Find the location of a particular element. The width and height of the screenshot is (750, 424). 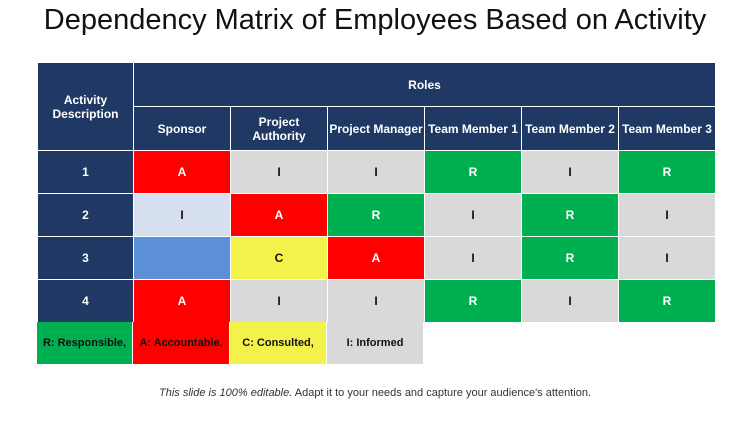

column-header-project-authority: Project Authority is located at coordinates (279, 128).